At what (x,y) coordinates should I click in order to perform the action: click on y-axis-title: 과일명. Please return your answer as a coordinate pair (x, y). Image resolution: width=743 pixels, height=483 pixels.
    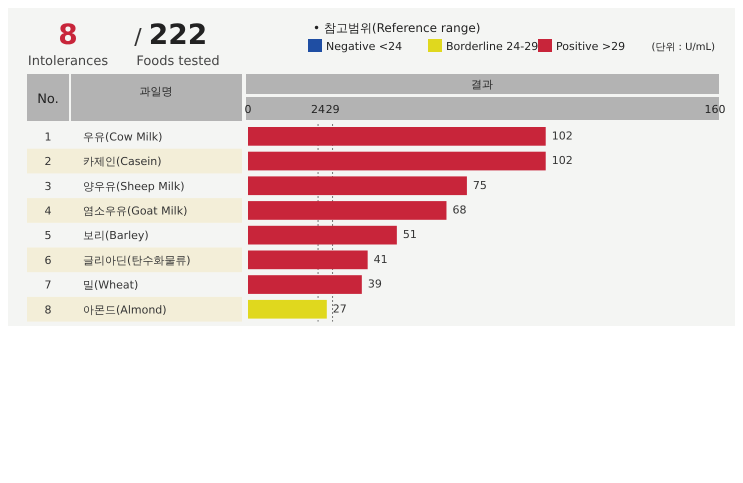
    Looking at the image, I should click on (156, 91).